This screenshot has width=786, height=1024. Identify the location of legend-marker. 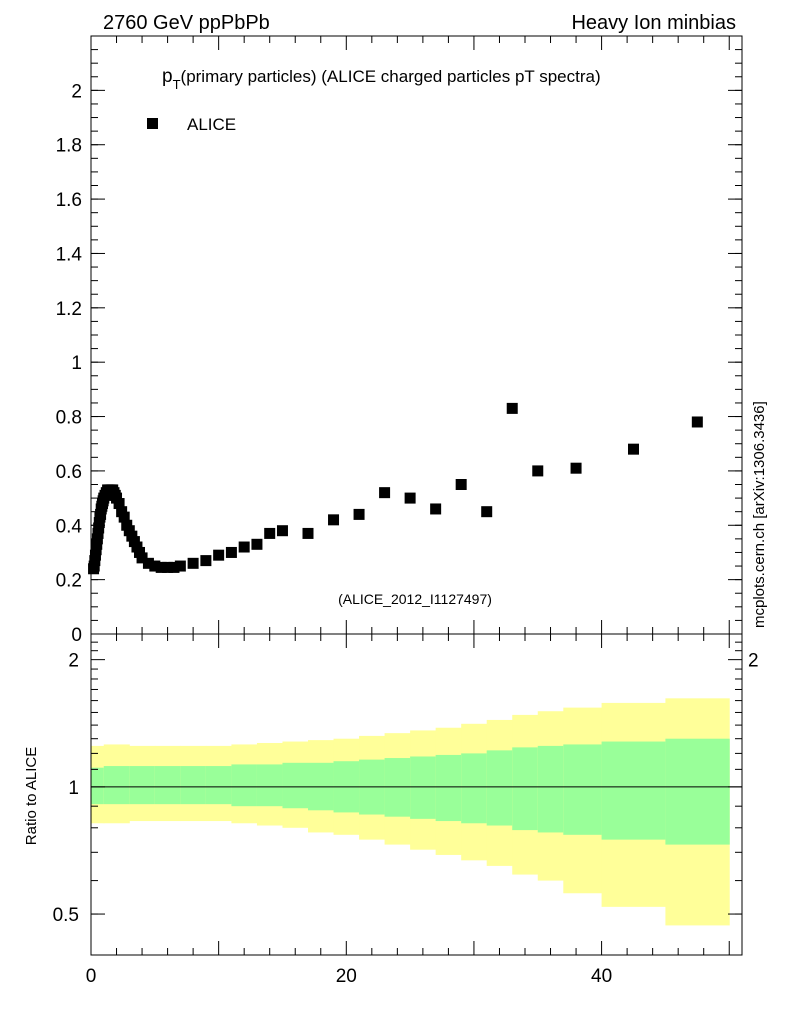
(152, 123).